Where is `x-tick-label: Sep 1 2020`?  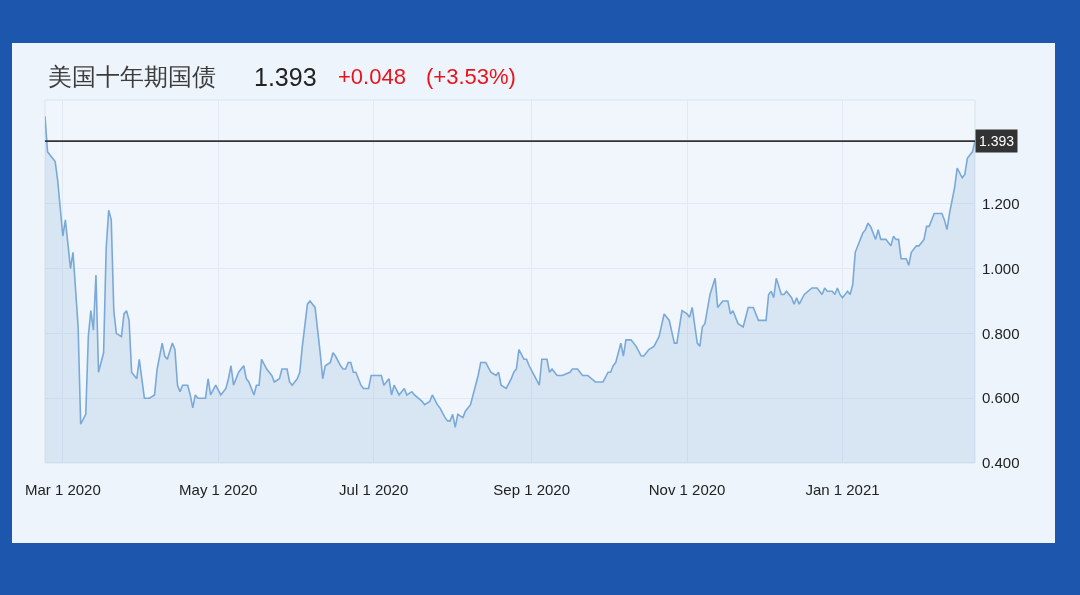 x-tick-label: Sep 1 2020 is located at coordinates (532, 489).